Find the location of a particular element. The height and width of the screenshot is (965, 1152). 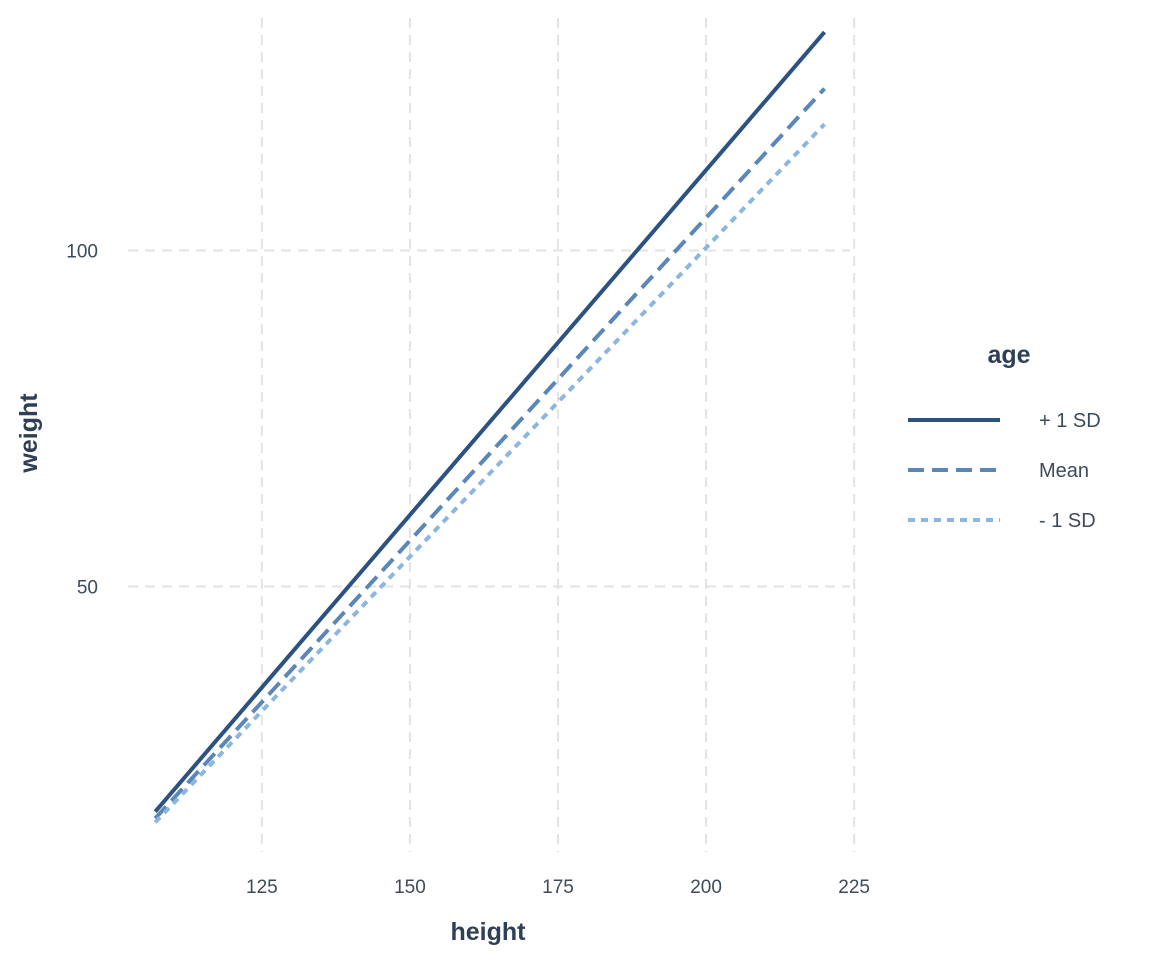

legend-label: Mean is located at coordinates (1064, 471).